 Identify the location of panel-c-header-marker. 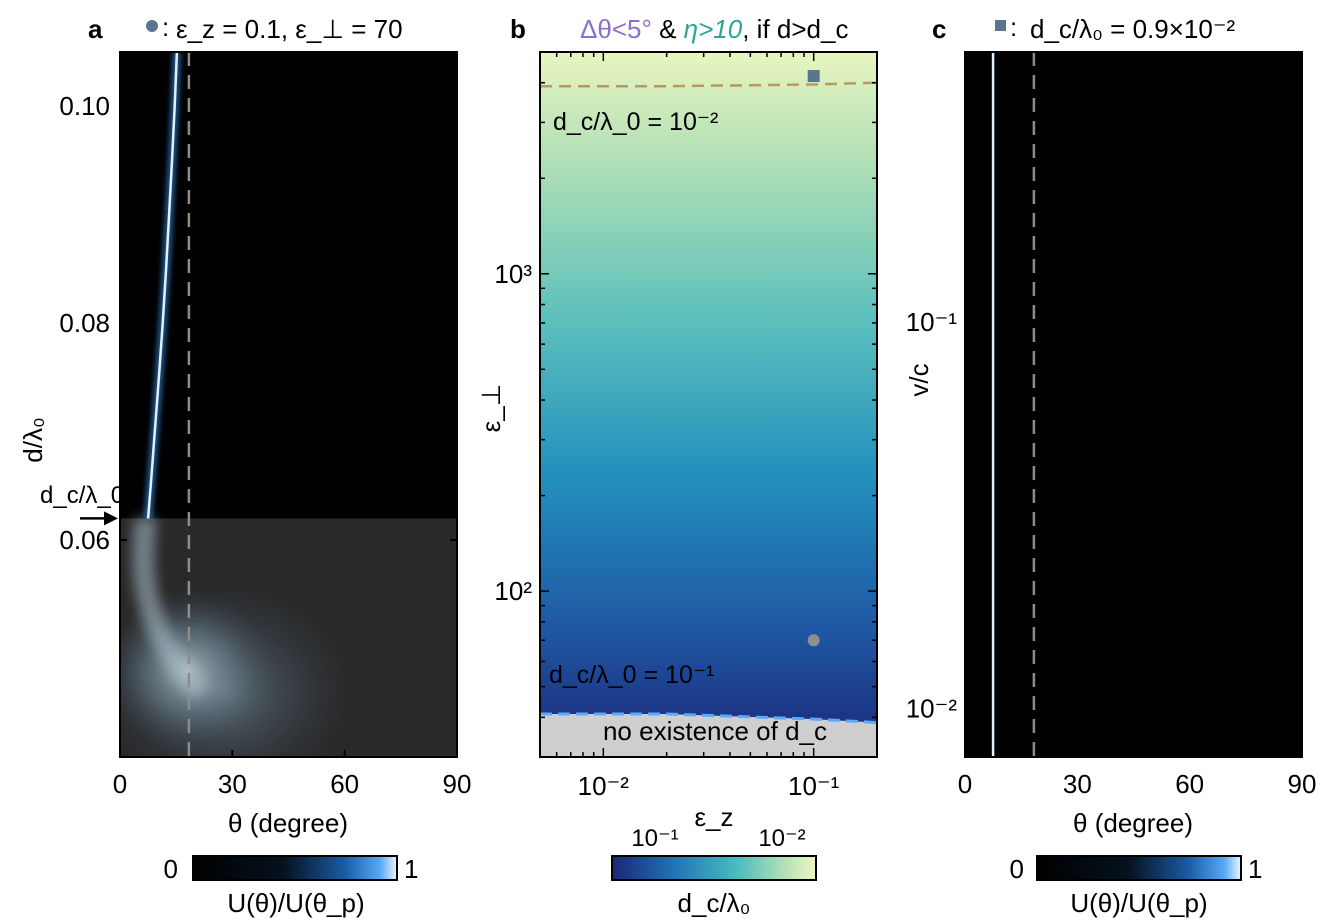
(1000, 25).